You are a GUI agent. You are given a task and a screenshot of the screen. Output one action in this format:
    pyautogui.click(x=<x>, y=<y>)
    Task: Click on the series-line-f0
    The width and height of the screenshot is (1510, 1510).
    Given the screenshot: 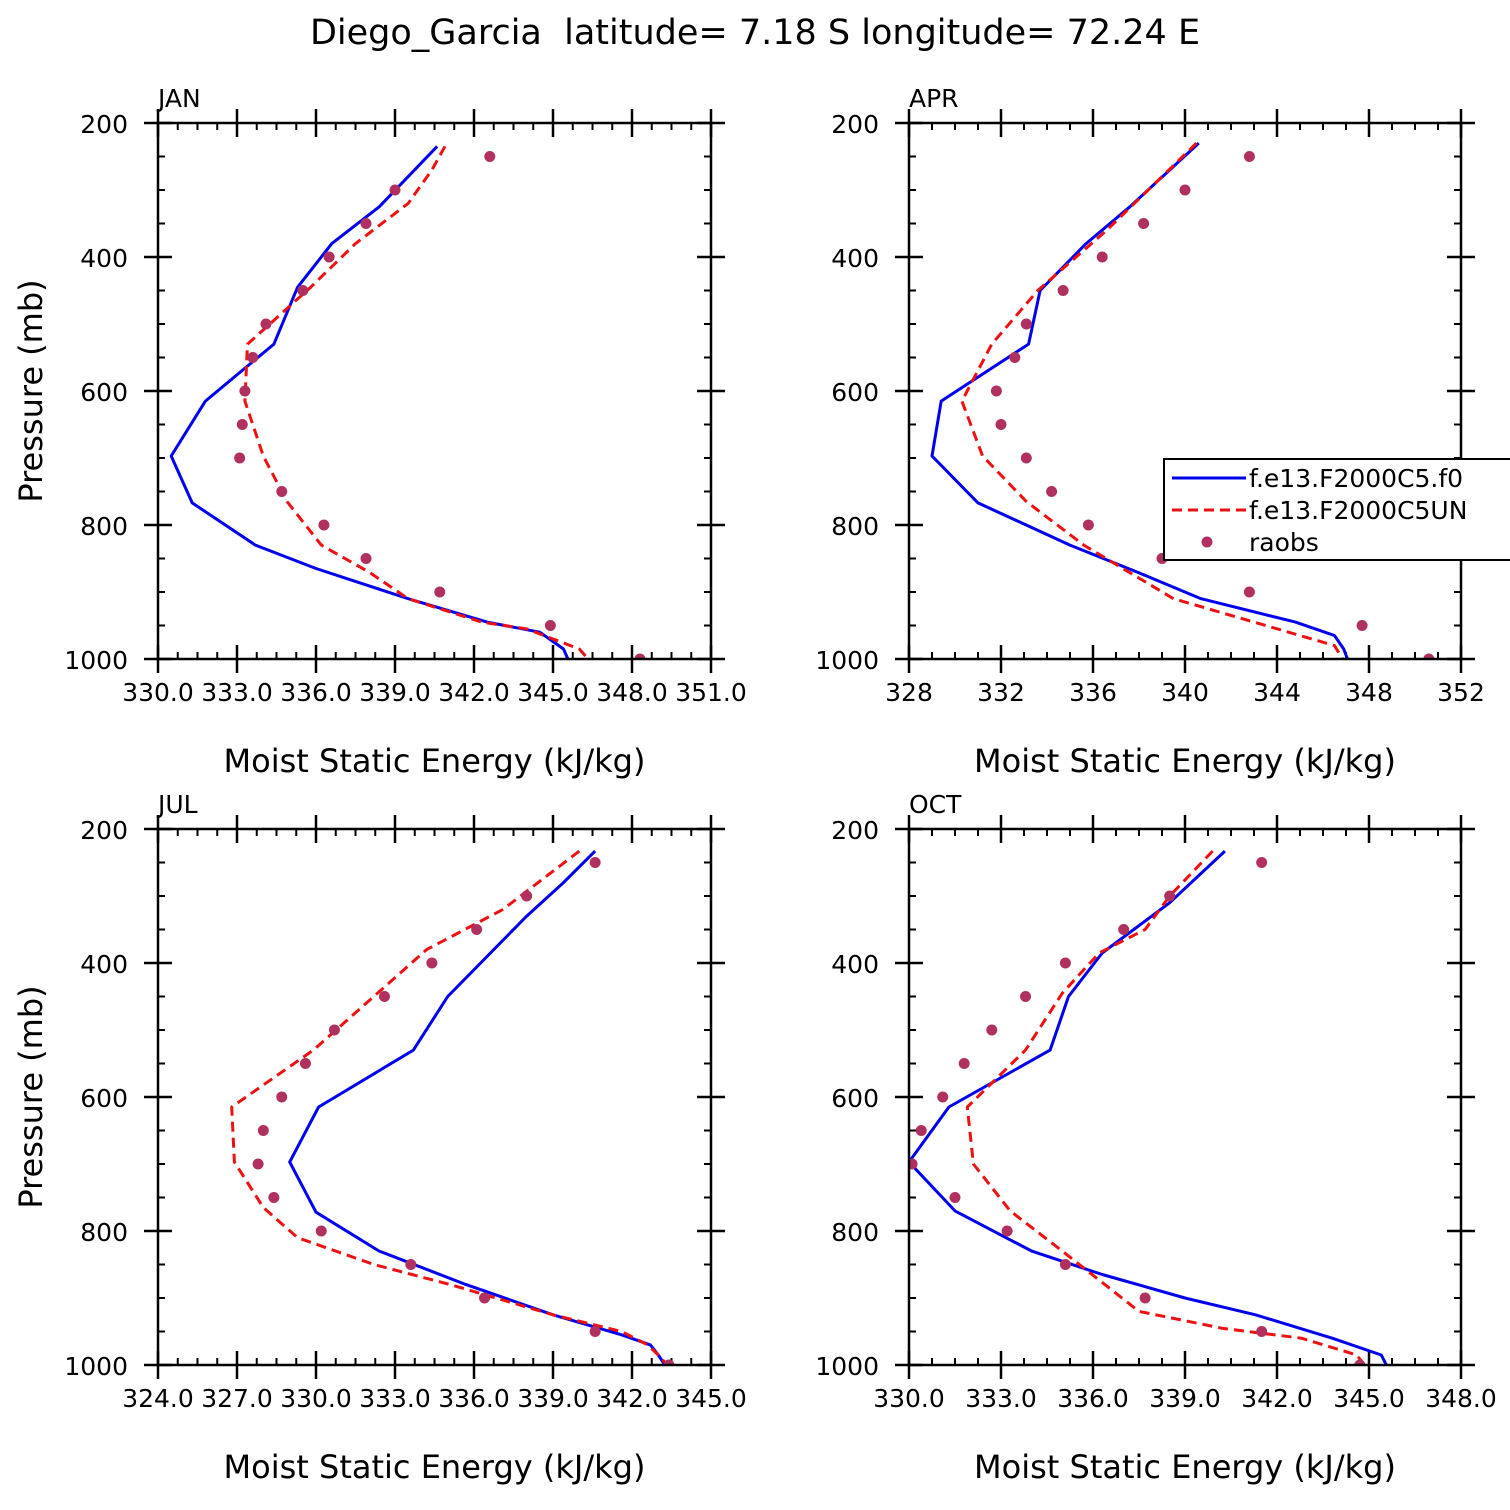 What is the action you would take?
    pyautogui.click(x=1149, y=1107)
    